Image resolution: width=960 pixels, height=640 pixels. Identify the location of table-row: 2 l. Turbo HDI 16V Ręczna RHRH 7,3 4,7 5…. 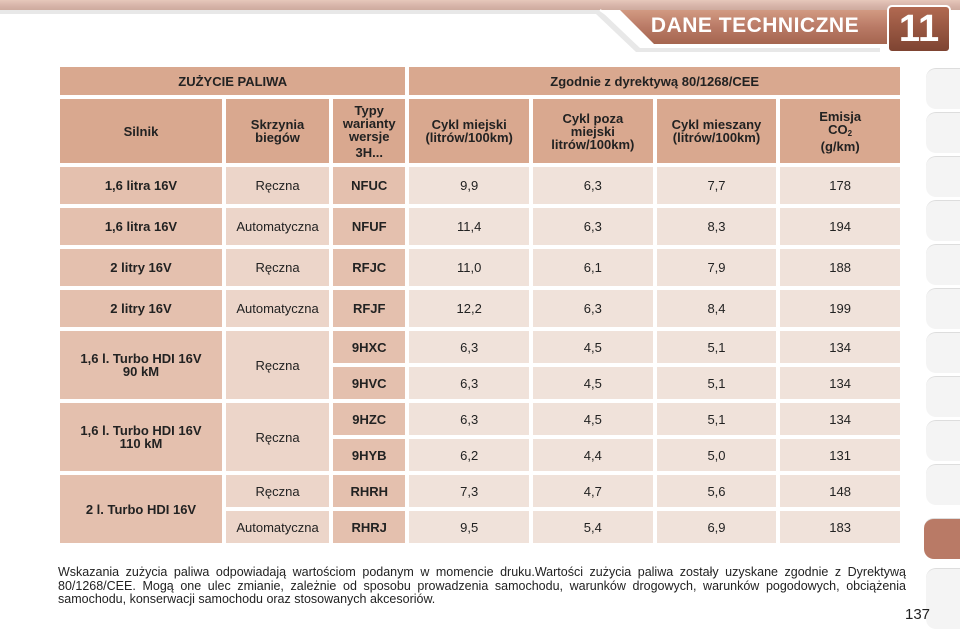
(480, 509).